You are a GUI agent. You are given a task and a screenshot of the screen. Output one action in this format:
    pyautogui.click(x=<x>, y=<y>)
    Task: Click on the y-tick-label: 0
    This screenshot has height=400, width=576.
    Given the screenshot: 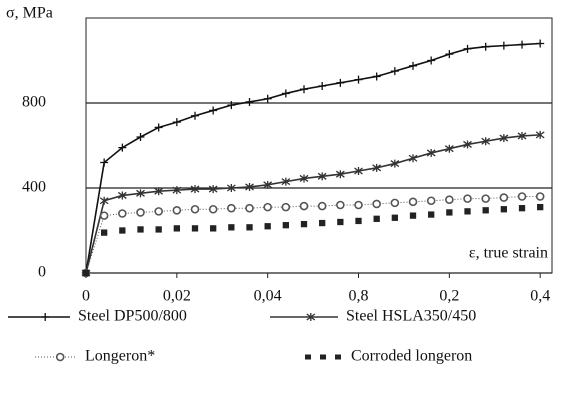 What is the action you would take?
    pyautogui.click(x=42, y=272)
    